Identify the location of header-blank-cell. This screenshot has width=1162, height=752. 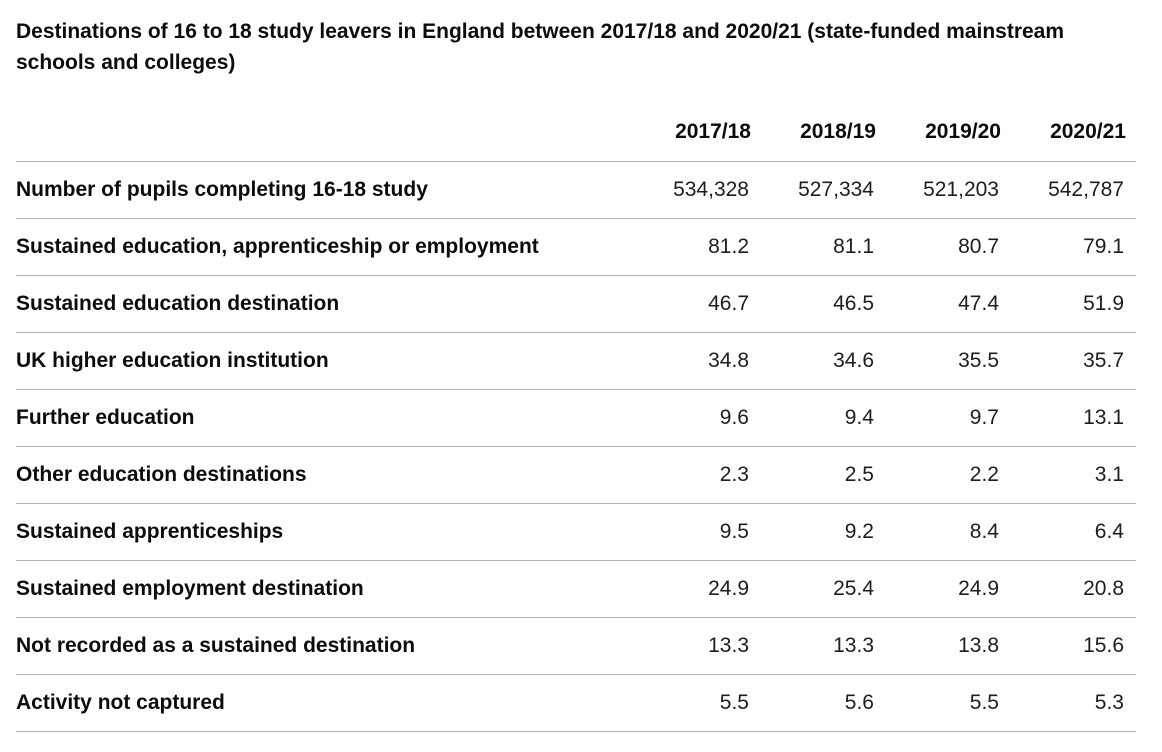
(326, 133).